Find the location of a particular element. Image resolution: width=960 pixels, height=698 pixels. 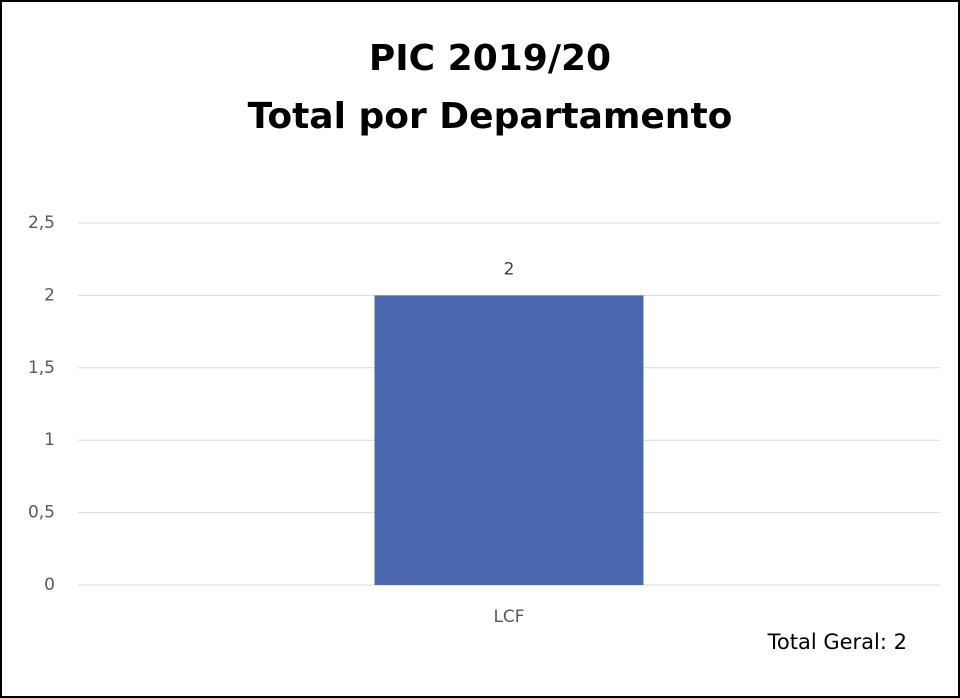

bar is located at coordinates (509, 440).